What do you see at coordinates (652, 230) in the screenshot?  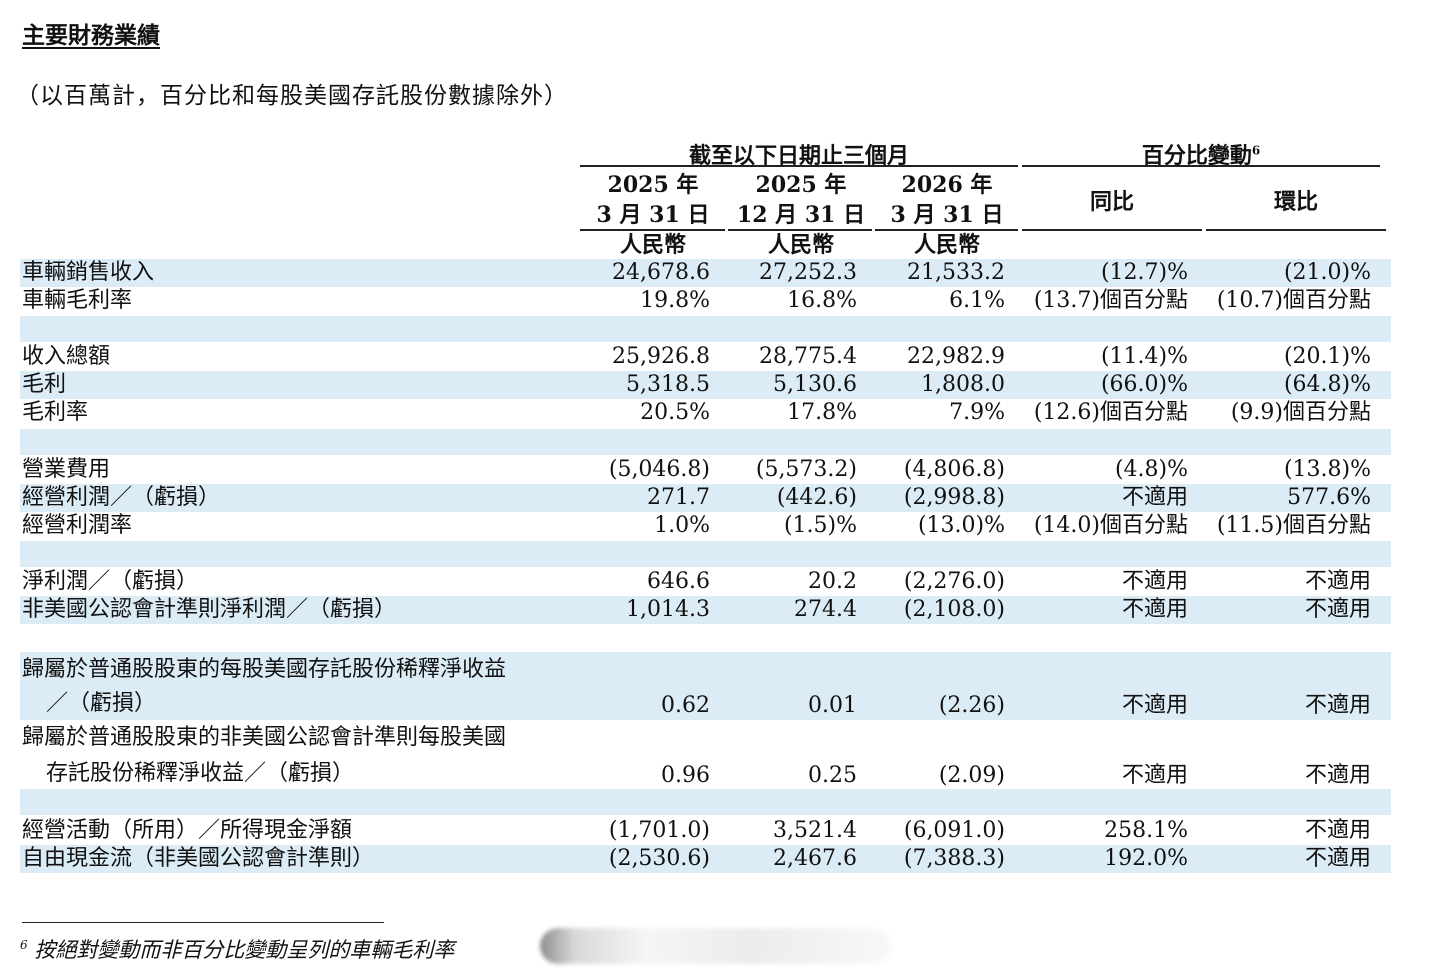 I see `col1-rule` at bounding box center [652, 230].